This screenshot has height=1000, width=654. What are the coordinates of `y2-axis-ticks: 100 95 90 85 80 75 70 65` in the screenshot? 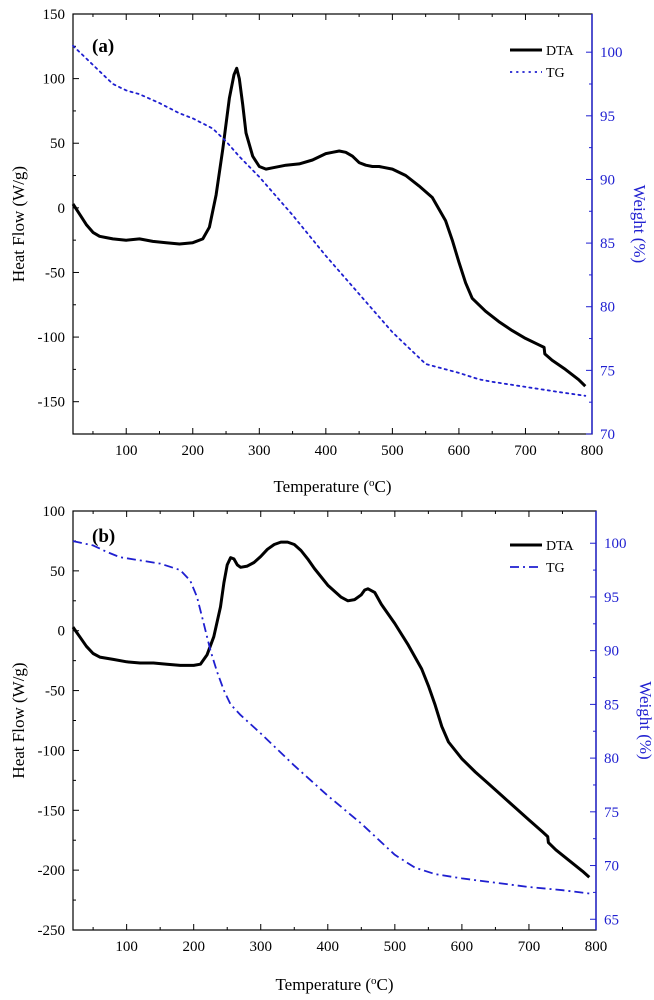 It's located at (608, 732).